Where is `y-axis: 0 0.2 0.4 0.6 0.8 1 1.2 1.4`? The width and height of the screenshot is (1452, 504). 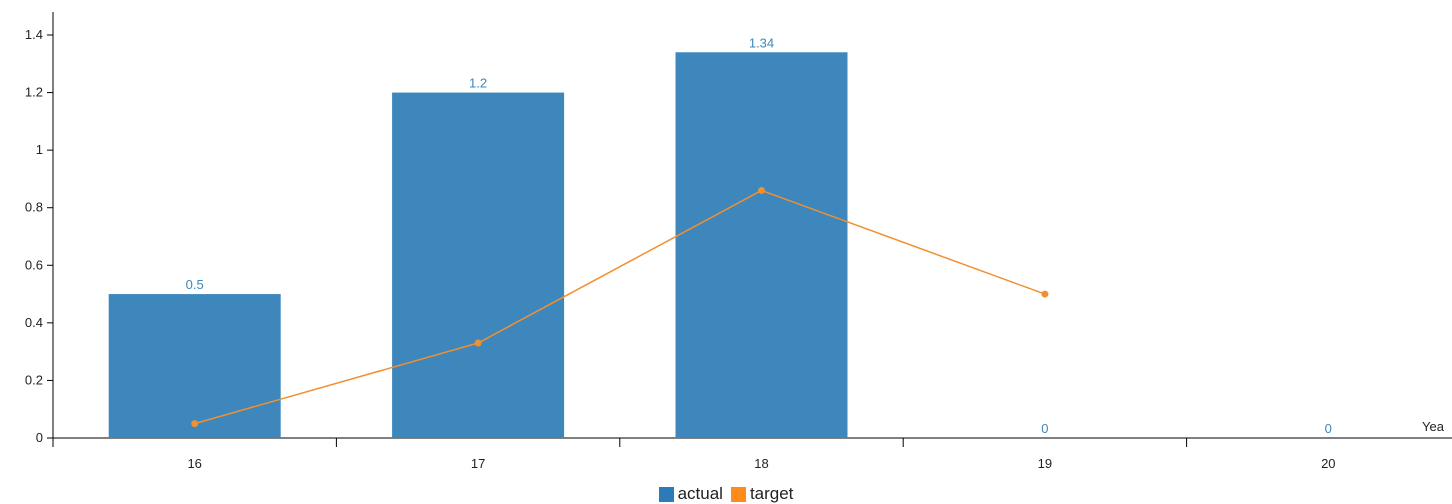 y-axis: 0 0.2 0.4 0.6 0.8 1 1.2 1.4 is located at coordinates (39, 228).